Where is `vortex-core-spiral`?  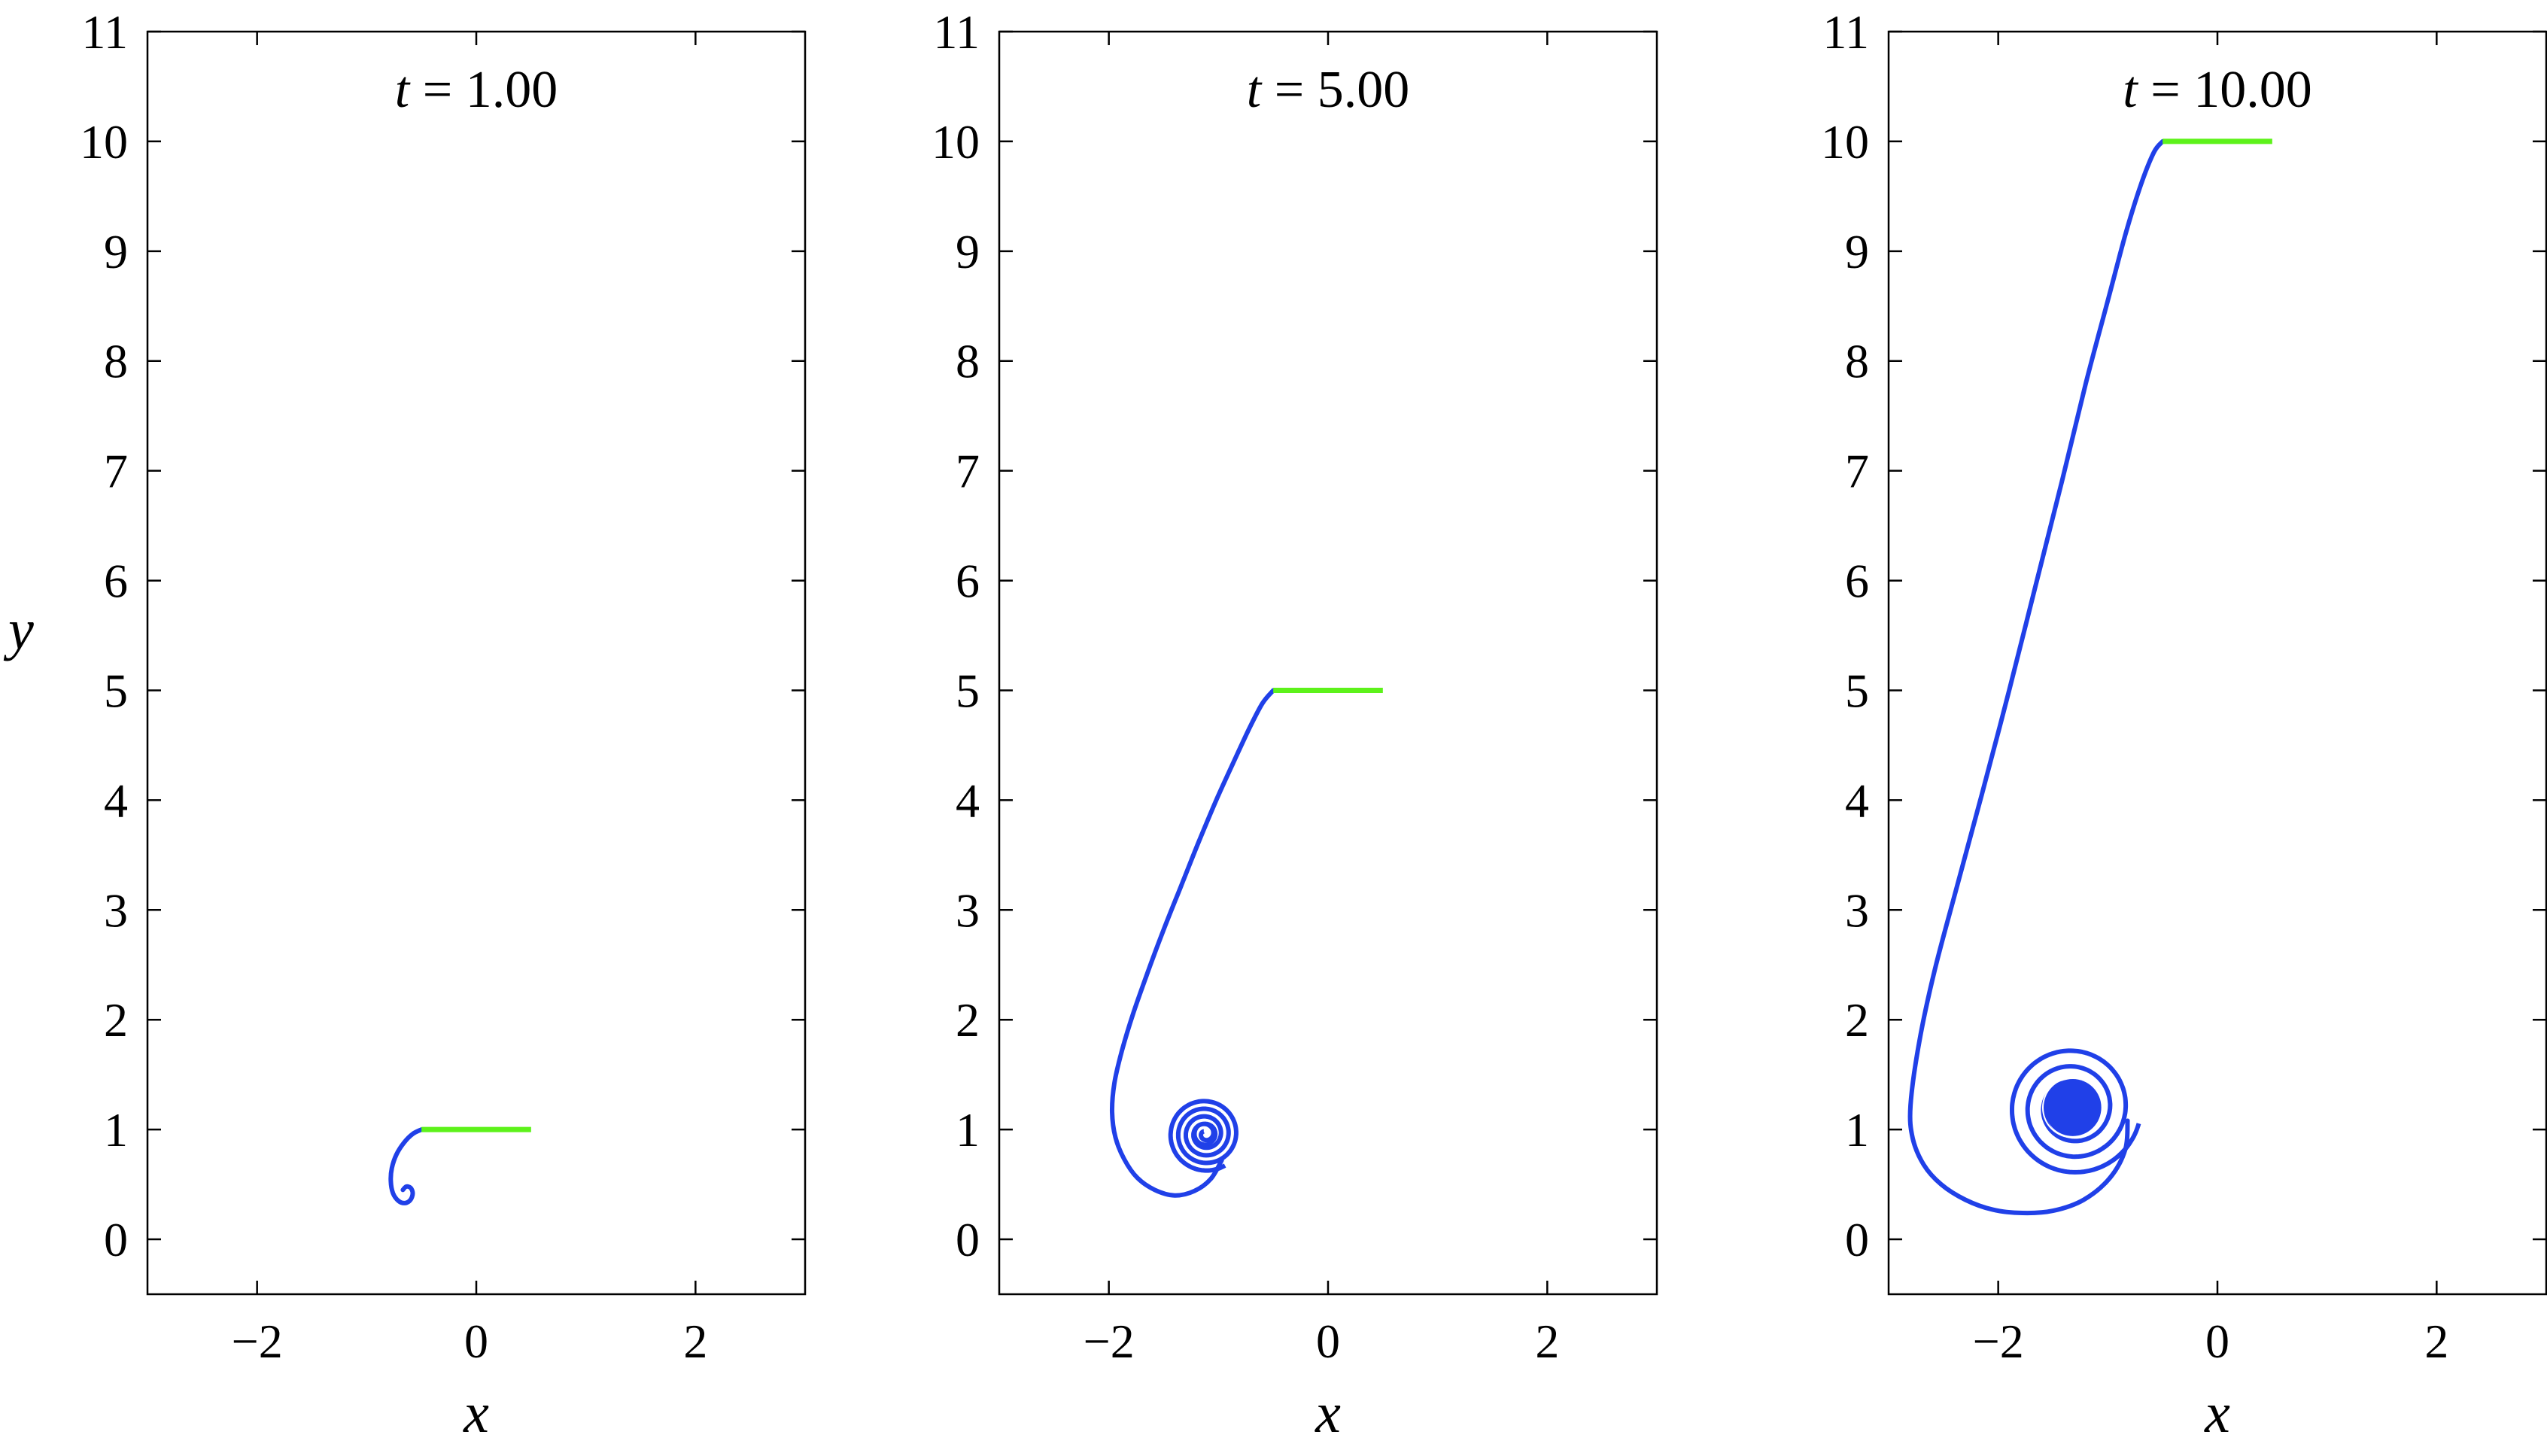
vortex-core-spiral is located at coordinates (1203, 1136).